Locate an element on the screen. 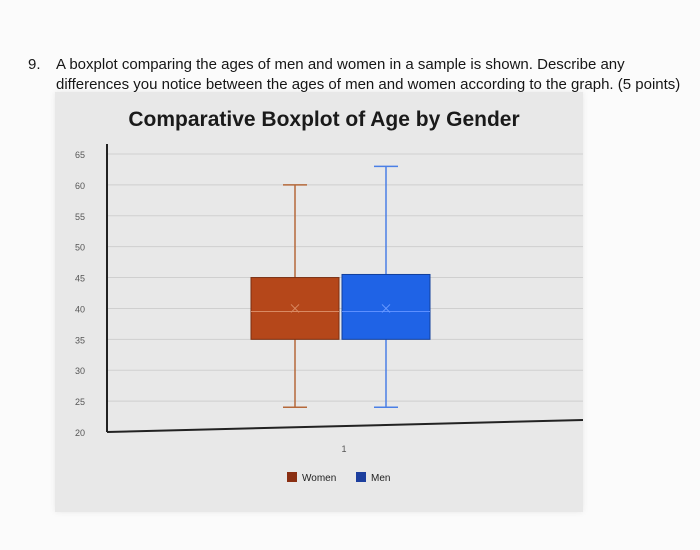 The width and height of the screenshot is (700, 550). legend: Women Men is located at coordinates (338, 478).